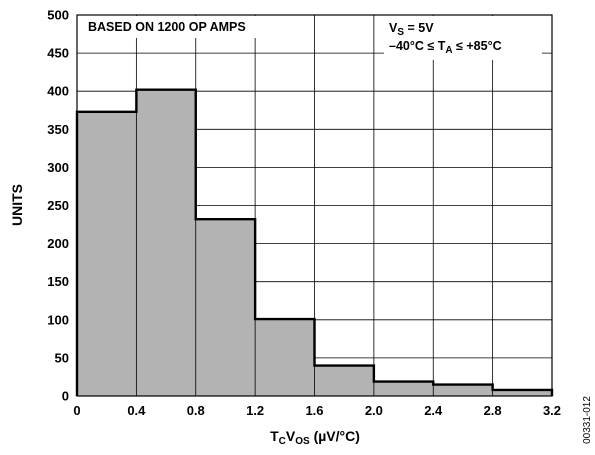  Describe the element at coordinates (58, 167) in the screenshot. I see `y-tick-label: 300` at that location.